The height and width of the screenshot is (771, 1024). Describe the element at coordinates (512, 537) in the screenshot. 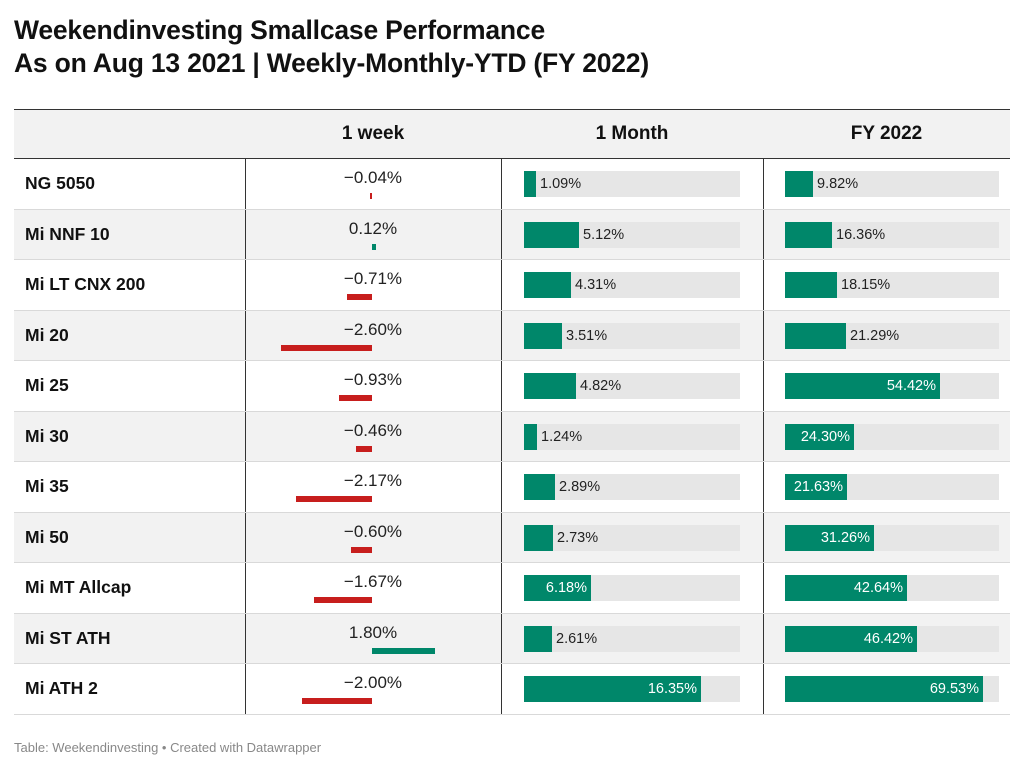

I see `table-row: Mi 50 −0.60% 2.73% 31.26%` at that location.